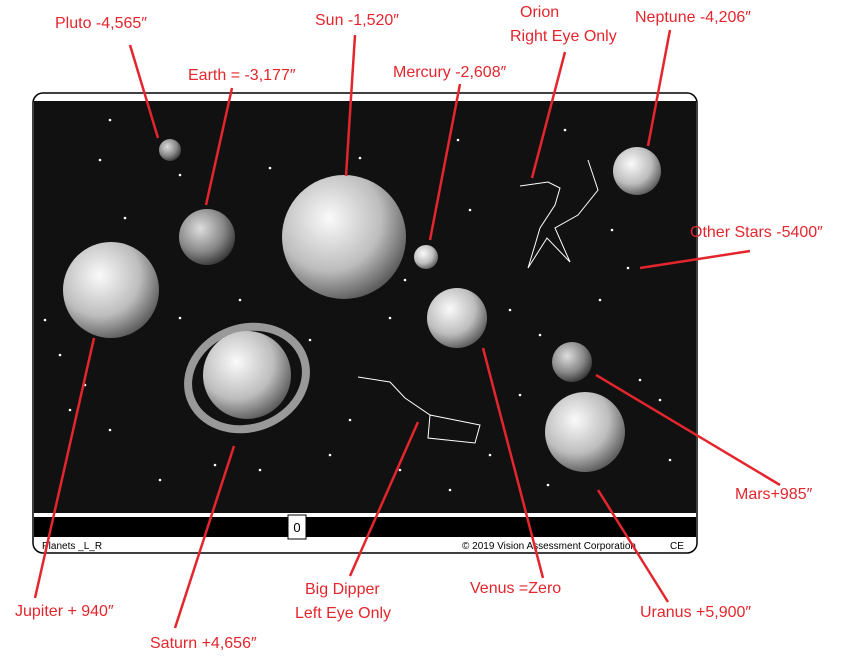  What do you see at coordinates (563, 36) in the screenshot?
I see `label: Right Eye Only` at bounding box center [563, 36].